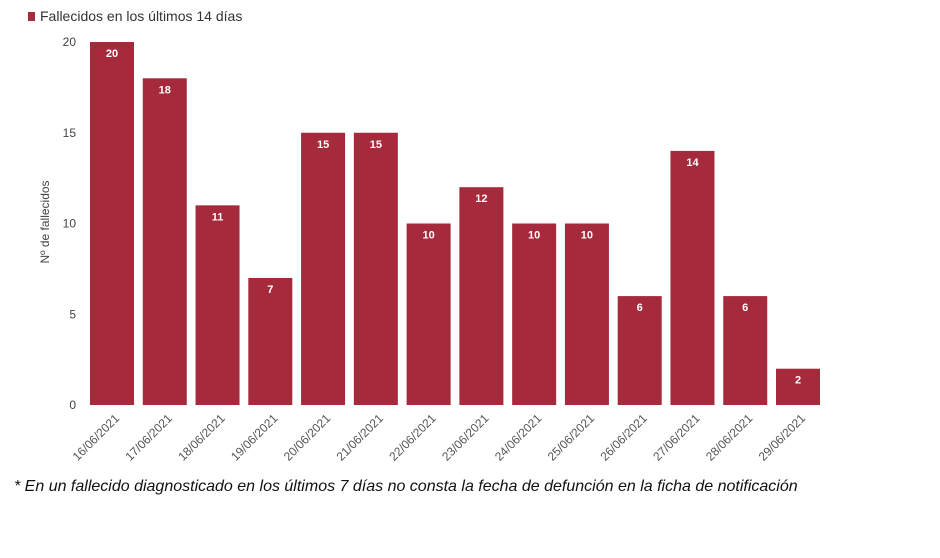  Describe the element at coordinates (270, 290) in the screenshot. I see `data-label: 7` at that location.